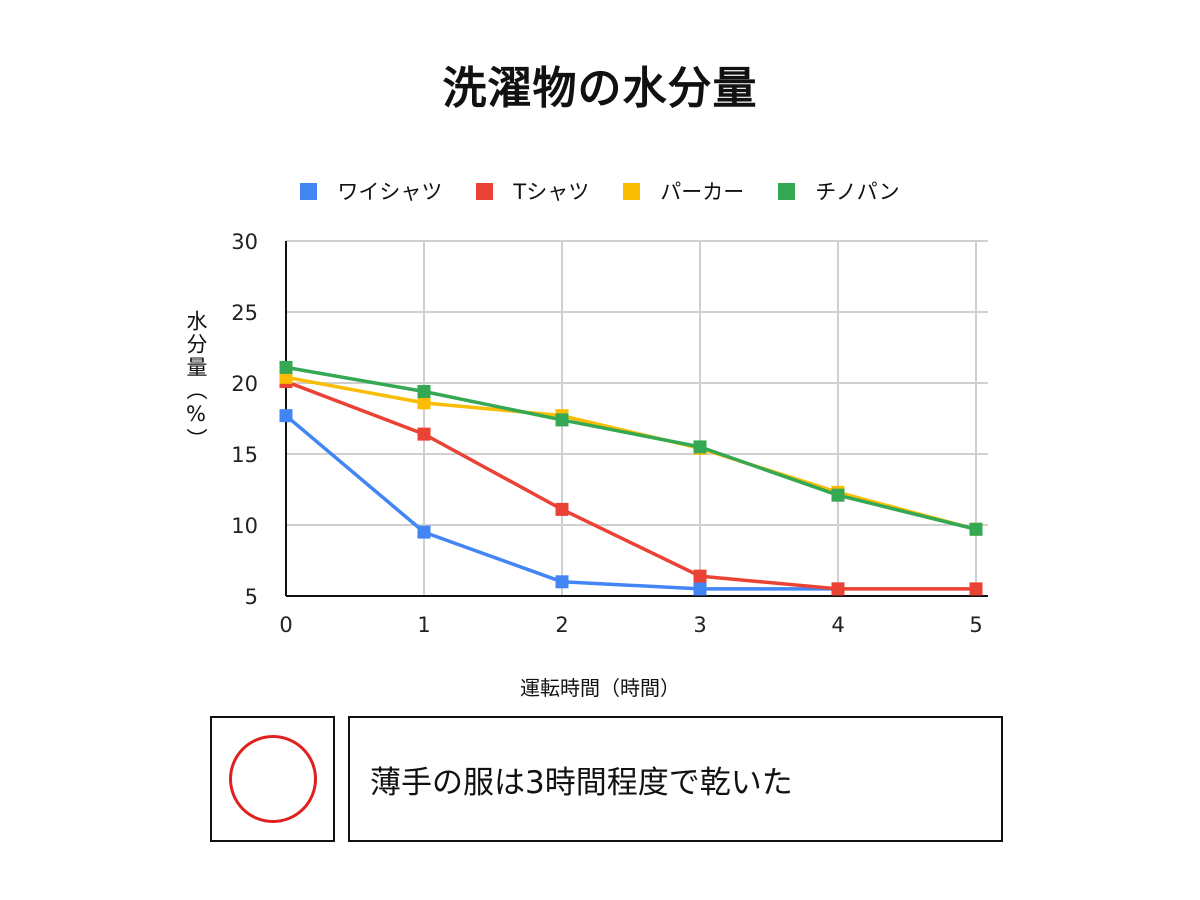 Image resolution: width=1200 pixels, height=900 pixels. I want to click on legend-label: Tシャツ, so click(551, 192).